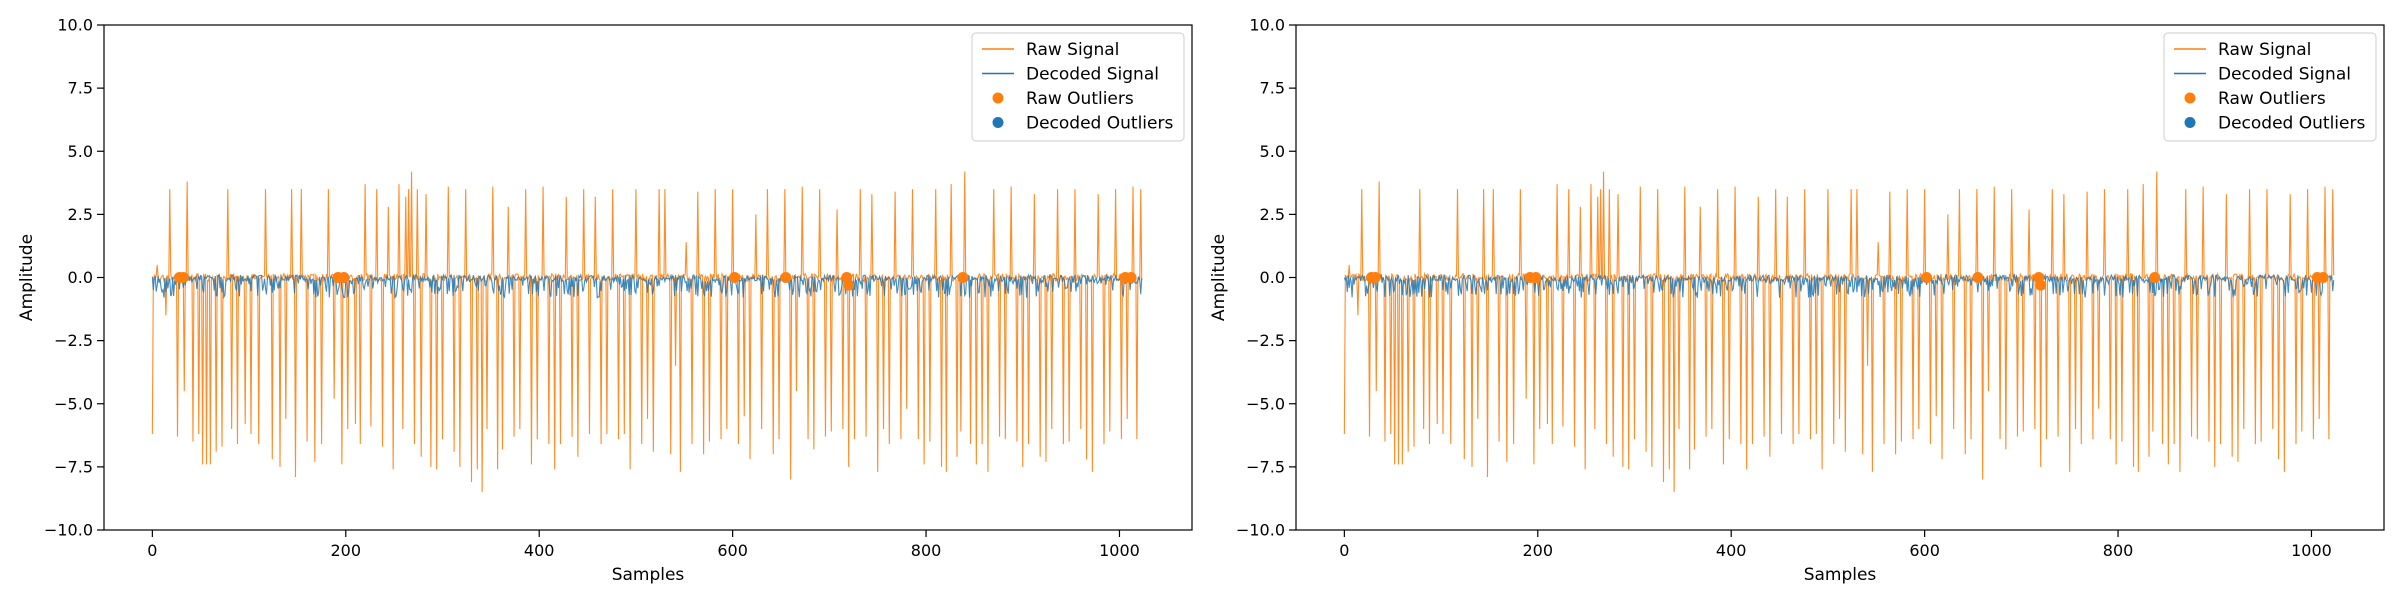  I want to click on left-x-axis-label: Samples, so click(648, 575).